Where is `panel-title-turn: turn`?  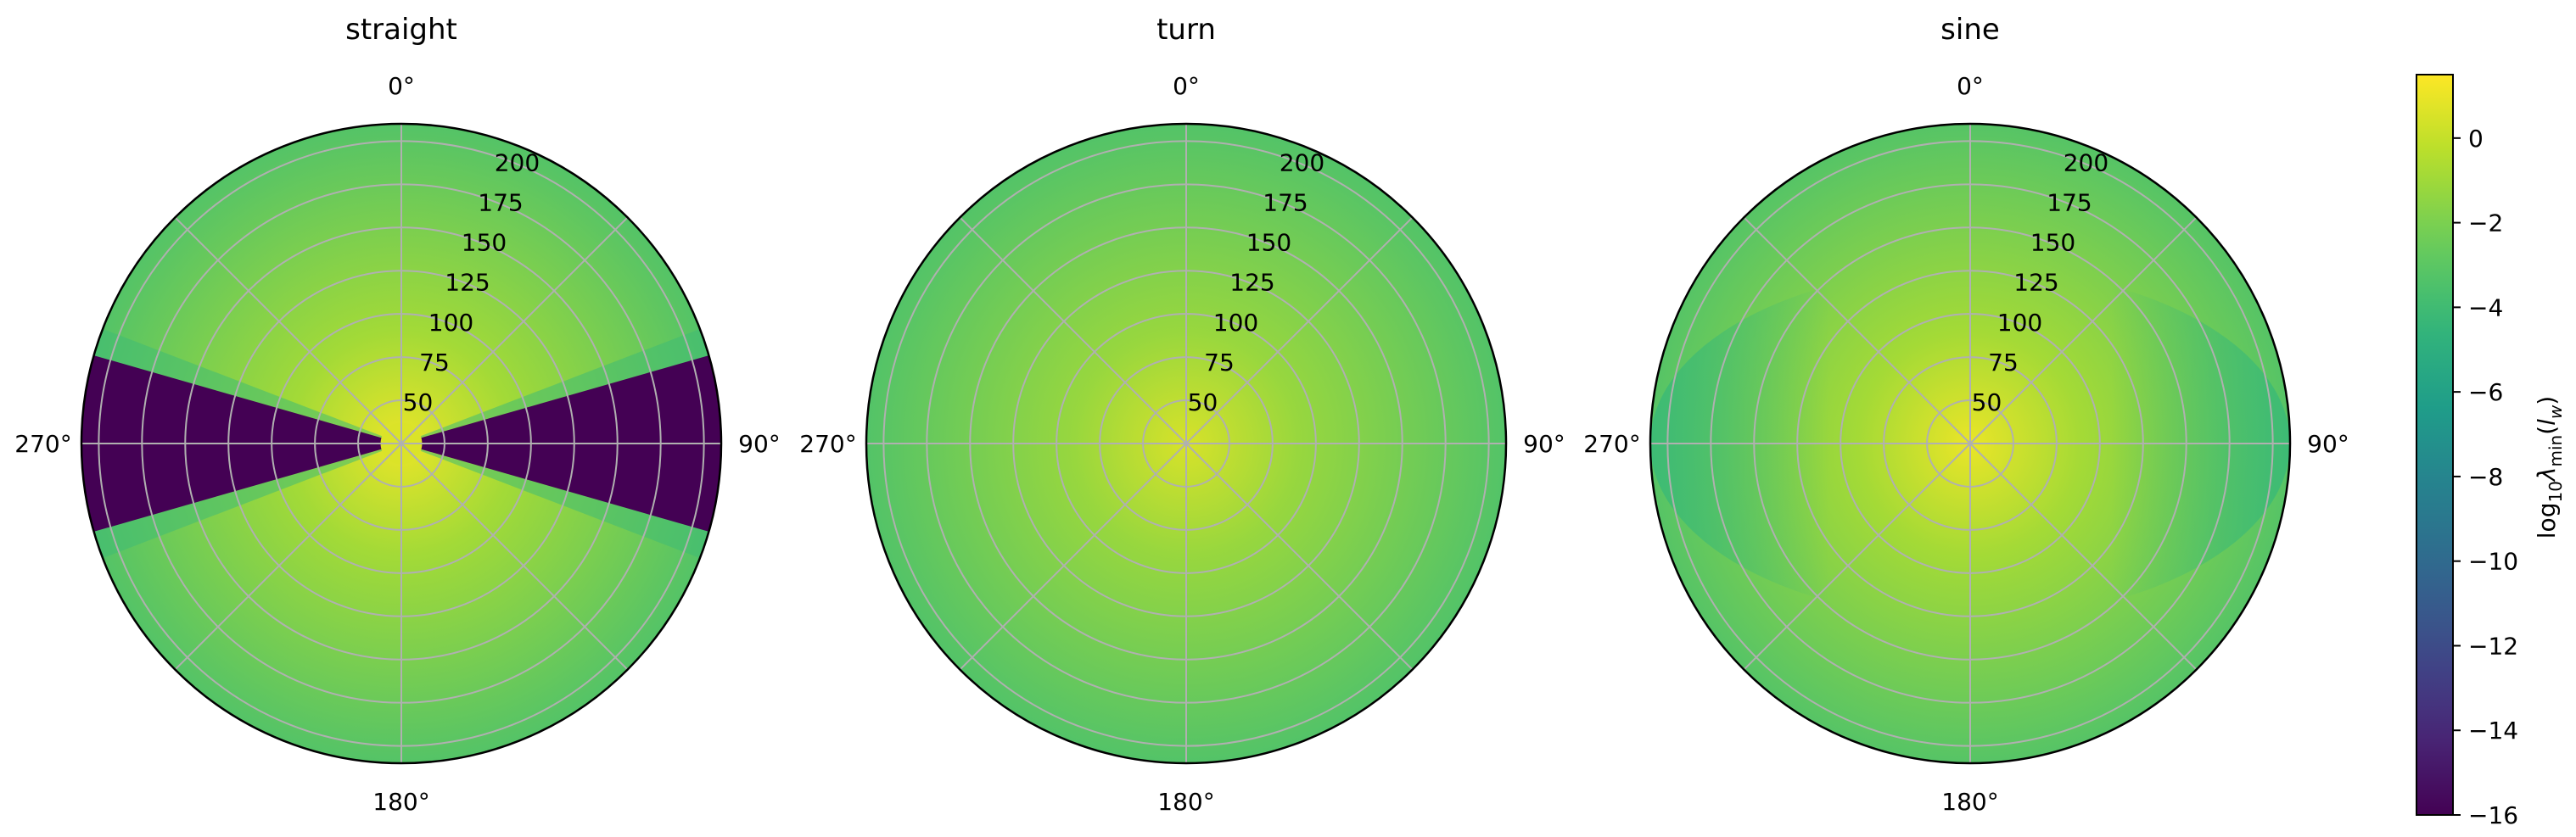 panel-title-turn: turn is located at coordinates (1186, 30).